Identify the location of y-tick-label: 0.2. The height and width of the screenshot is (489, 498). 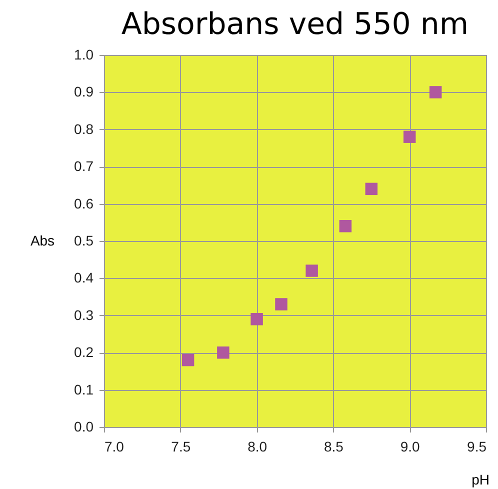
(84, 352).